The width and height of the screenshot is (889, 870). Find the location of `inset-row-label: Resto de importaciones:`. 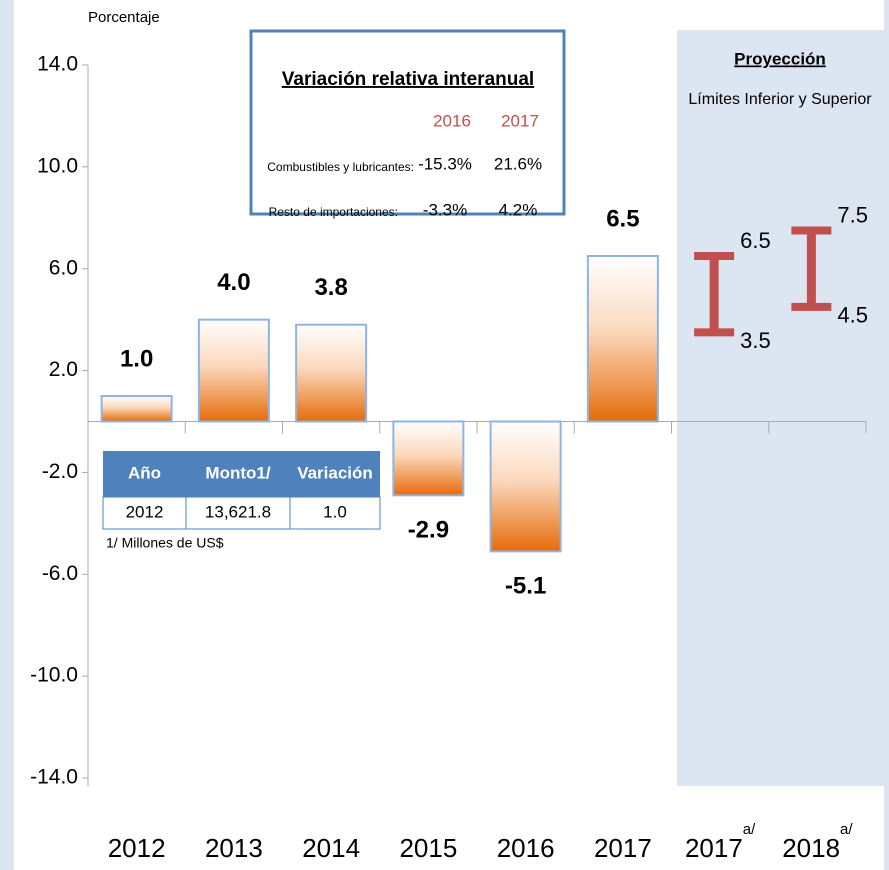

inset-row-label: Resto de importaciones: is located at coordinates (333, 212).